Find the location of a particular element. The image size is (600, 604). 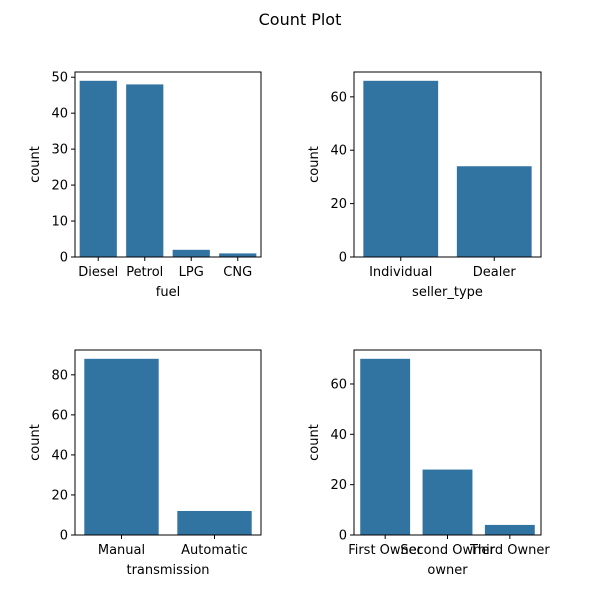

y-tick-label: 50 is located at coordinates (59, 78).